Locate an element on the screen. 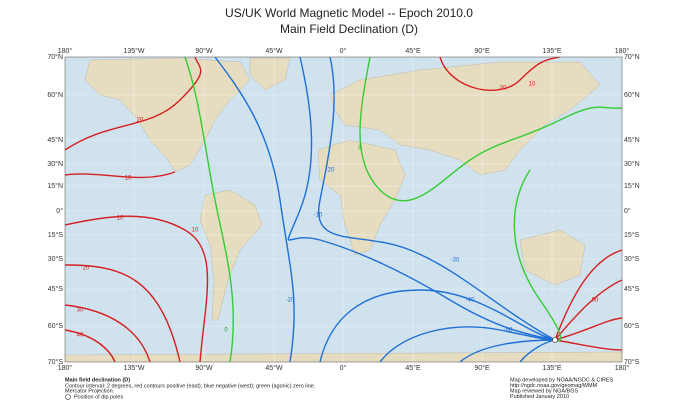 The image size is (699, 404). footer-credit: http://ngdc.noaa.gov/geomag/WMM is located at coordinates (554, 386).